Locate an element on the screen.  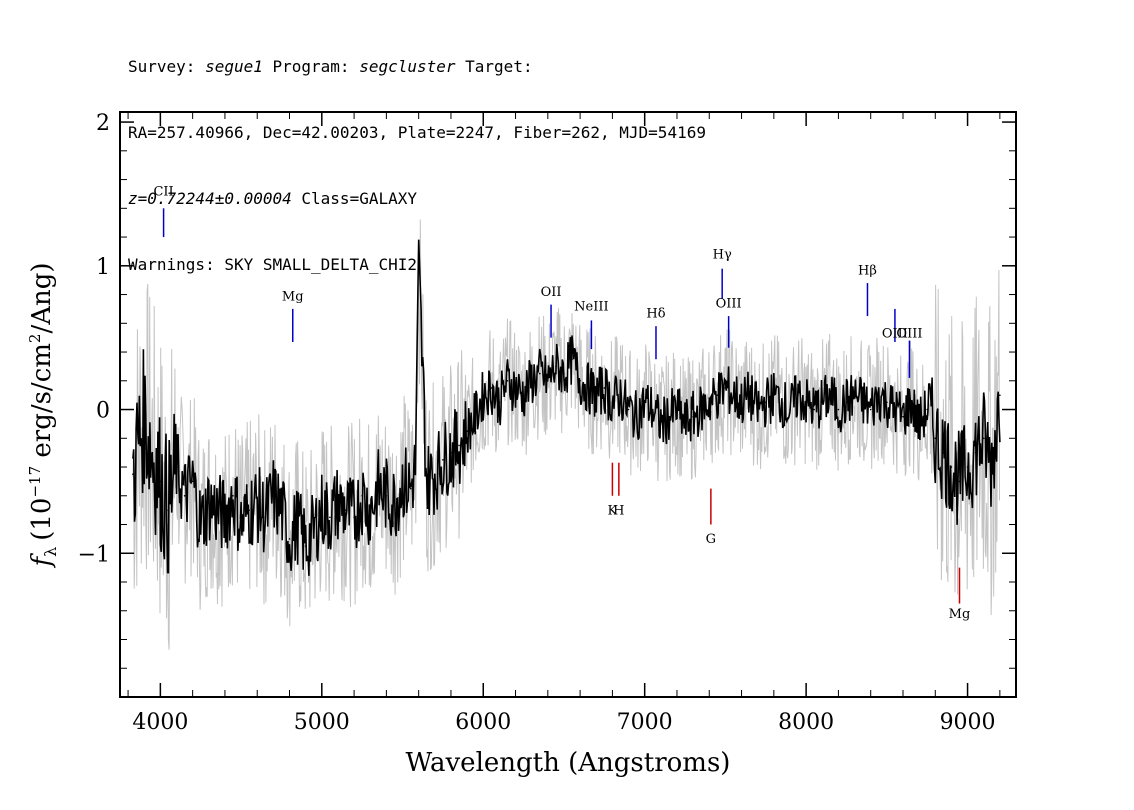
target-label: Target: is located at coordinates (494, 66).